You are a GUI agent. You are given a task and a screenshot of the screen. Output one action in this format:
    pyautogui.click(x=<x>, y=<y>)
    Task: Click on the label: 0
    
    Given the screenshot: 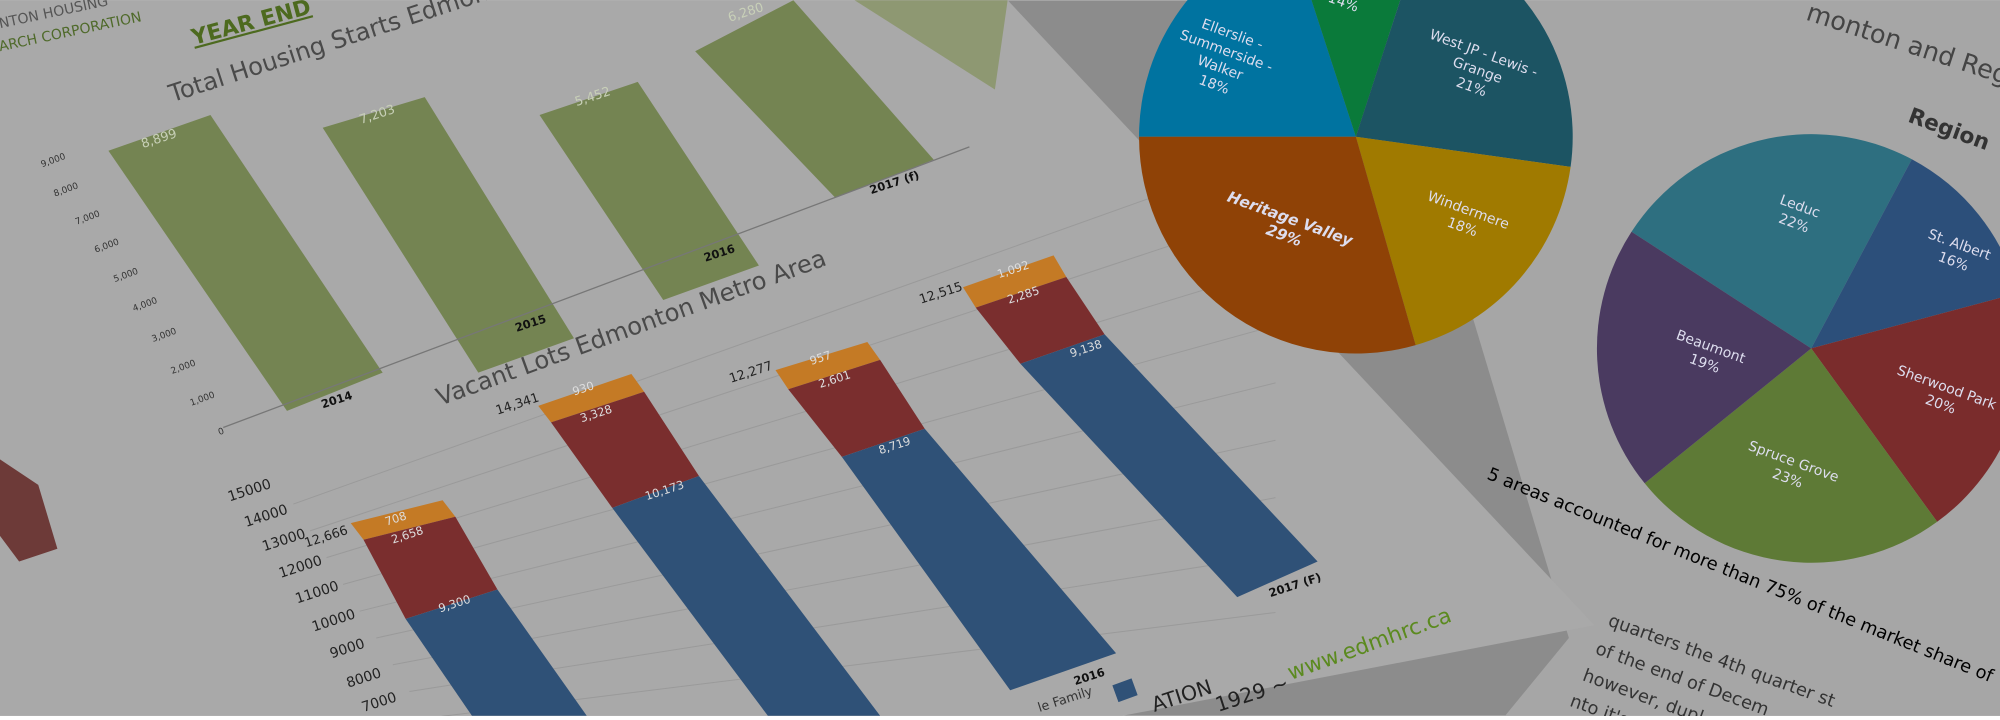 What is the action you would take?
    pyautogui.click(x=221, y=432)
    